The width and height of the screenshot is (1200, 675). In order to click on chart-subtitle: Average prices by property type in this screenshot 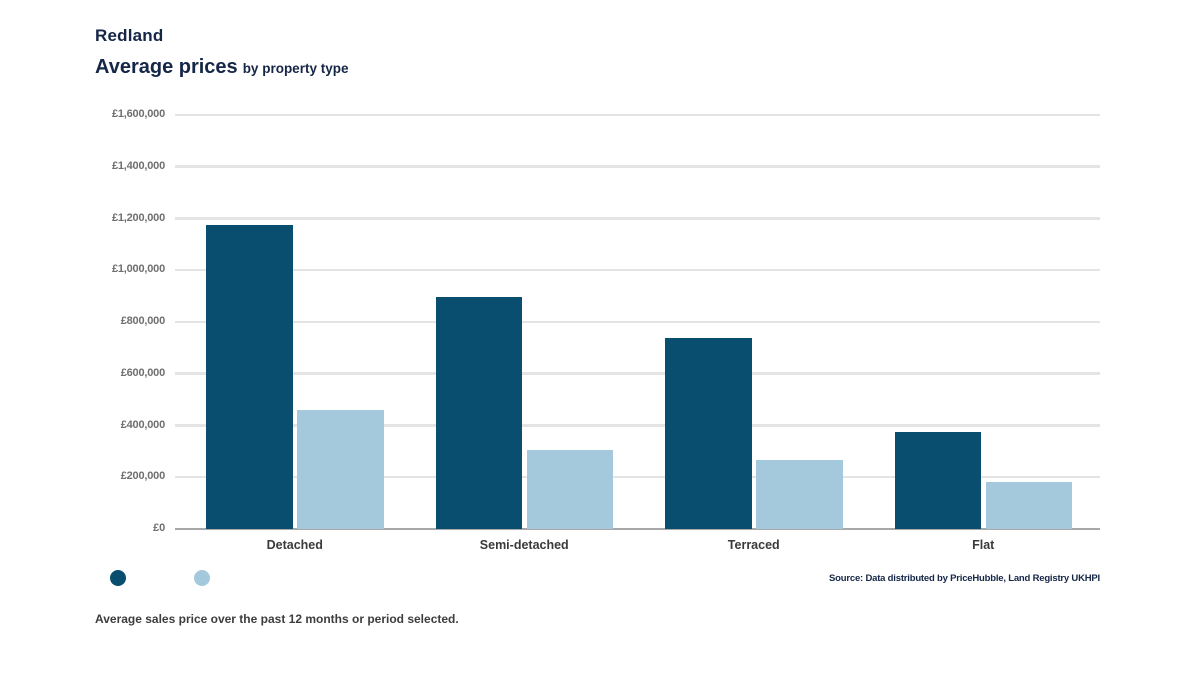, I will do `click(221, 67)`.